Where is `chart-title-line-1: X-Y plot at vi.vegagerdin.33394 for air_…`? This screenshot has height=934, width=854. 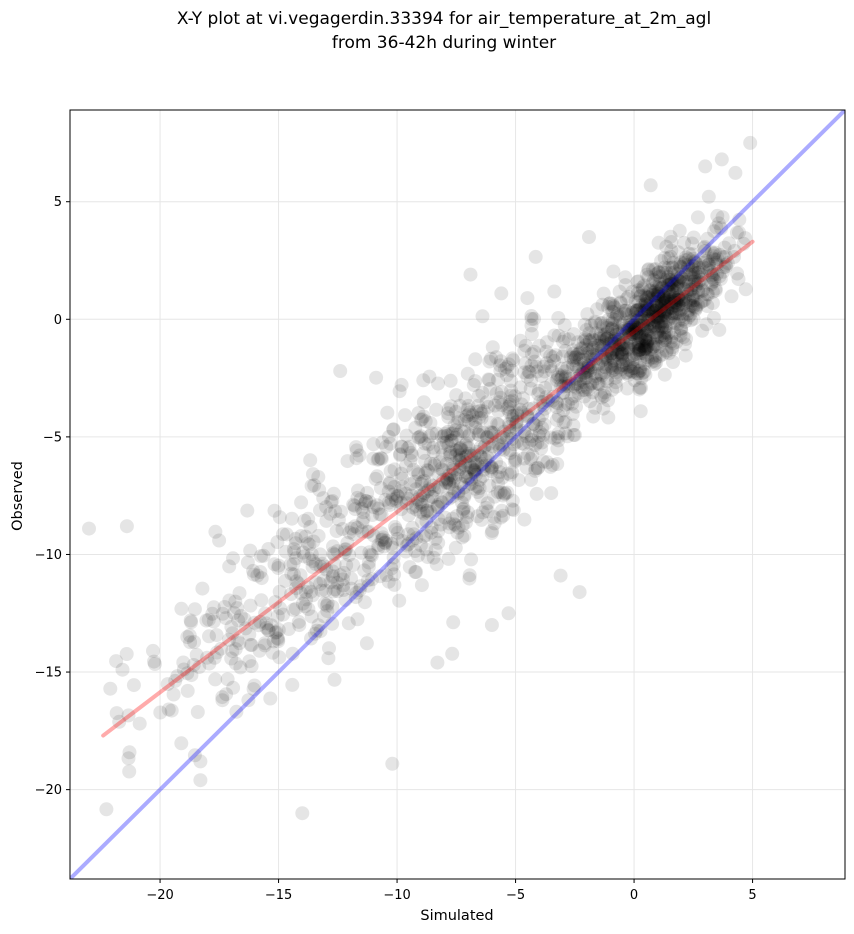 chart-title-line-1: X-Y plot at vi.vegagerdin.33394 for air_… is located at coordinates (444, 19).